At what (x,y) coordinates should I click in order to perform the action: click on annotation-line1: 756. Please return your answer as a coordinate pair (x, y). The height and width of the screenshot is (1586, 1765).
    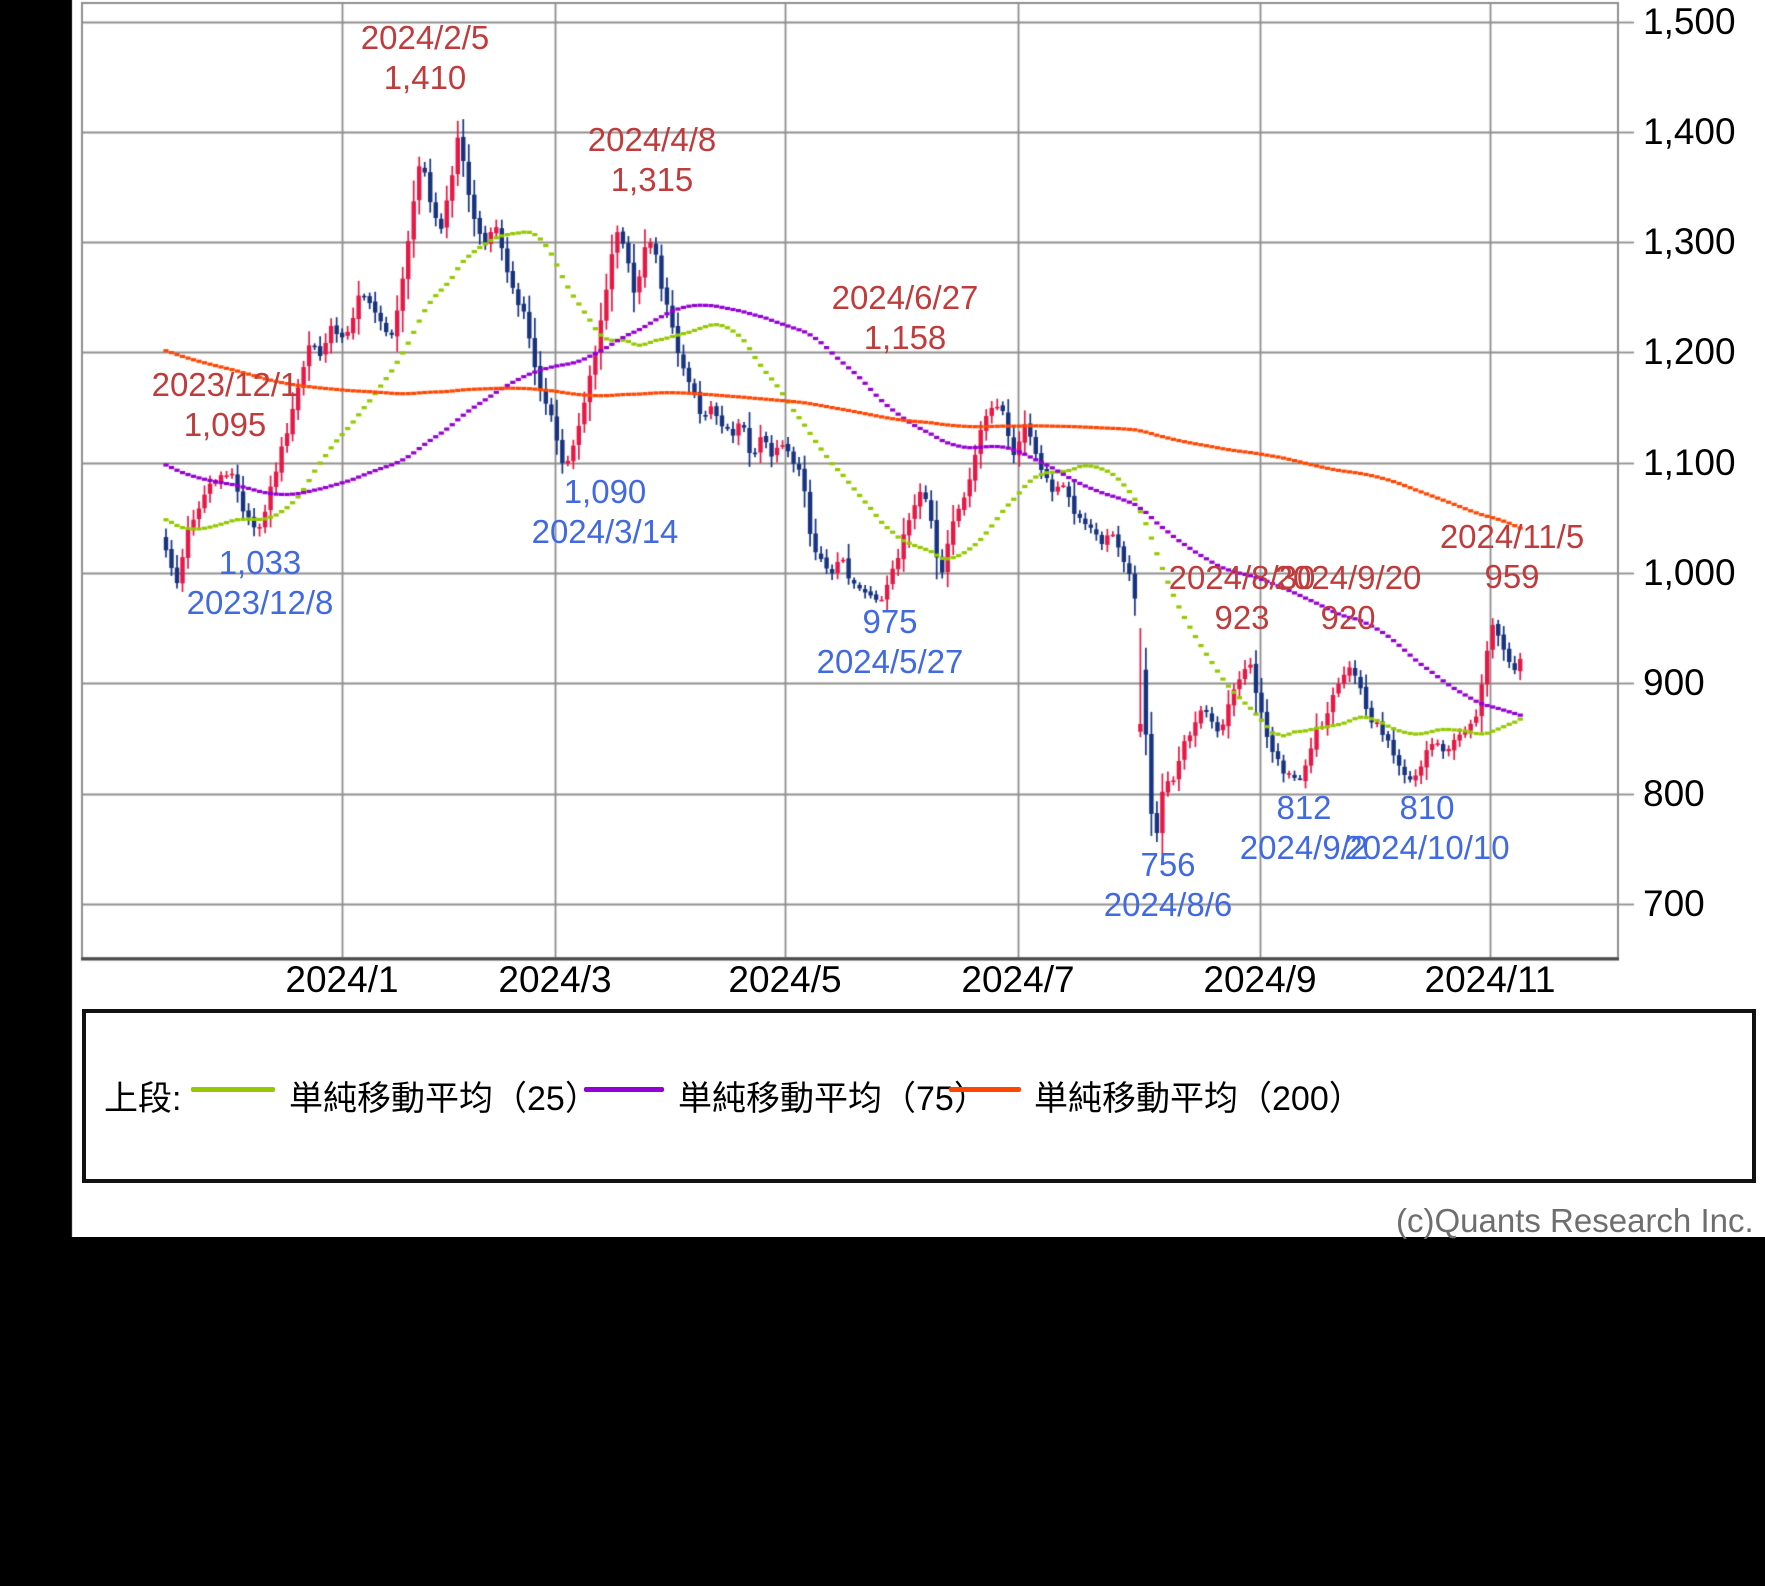
    Looking at the image, I should click on (1168, 864).